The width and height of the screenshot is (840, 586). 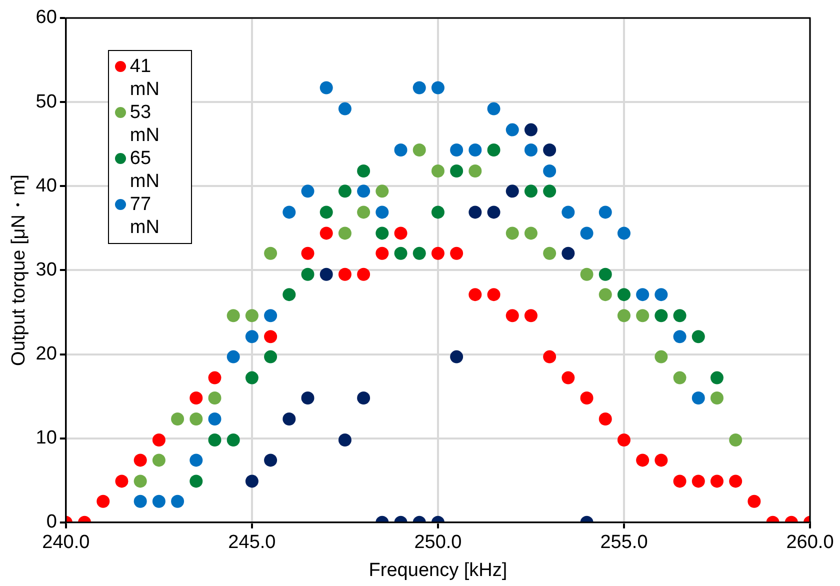 What do you see at coordinates (46, 185) in the screenshot?
I see `y-tick-label: 40` at bounding box center [46, 185].